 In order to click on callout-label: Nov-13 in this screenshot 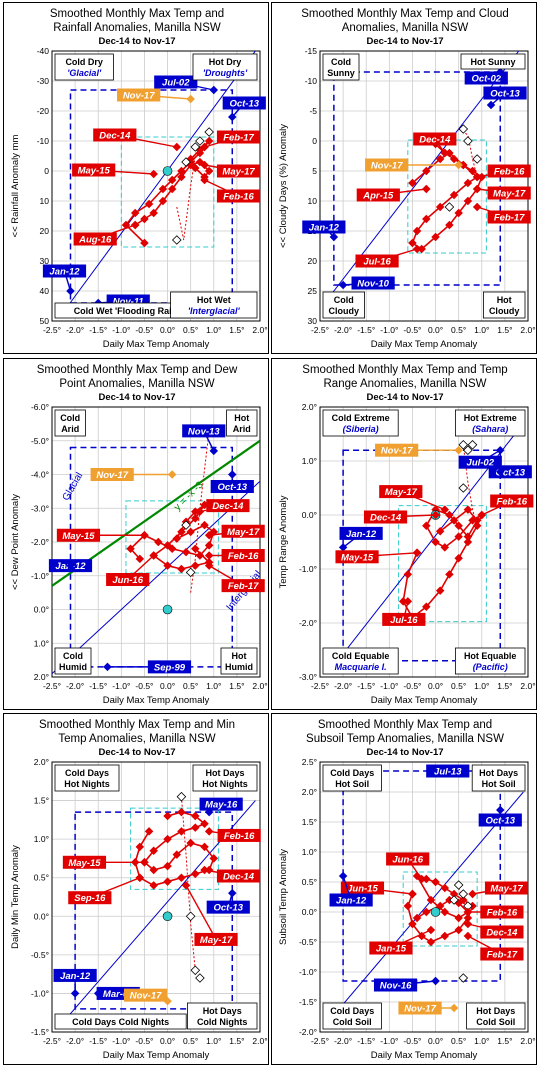, I will do `click(204, 431)`.